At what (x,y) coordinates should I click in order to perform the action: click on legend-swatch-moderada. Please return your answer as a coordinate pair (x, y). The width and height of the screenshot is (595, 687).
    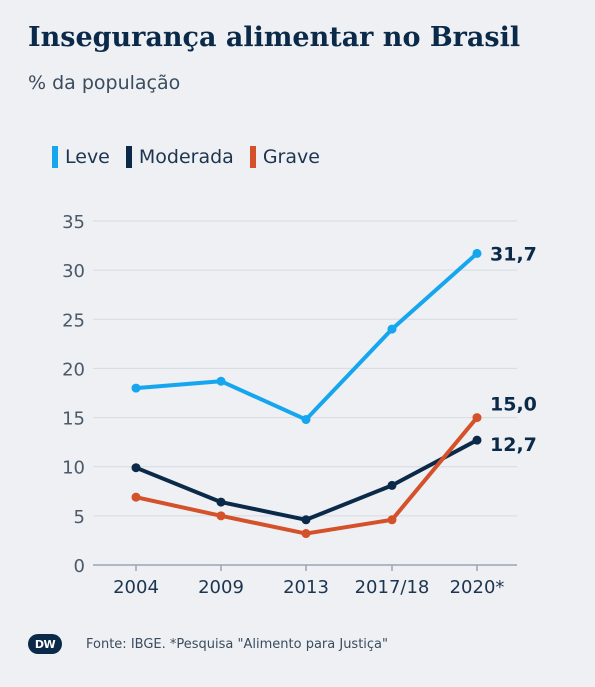
    Looking at the image, I should click on (128, 157).